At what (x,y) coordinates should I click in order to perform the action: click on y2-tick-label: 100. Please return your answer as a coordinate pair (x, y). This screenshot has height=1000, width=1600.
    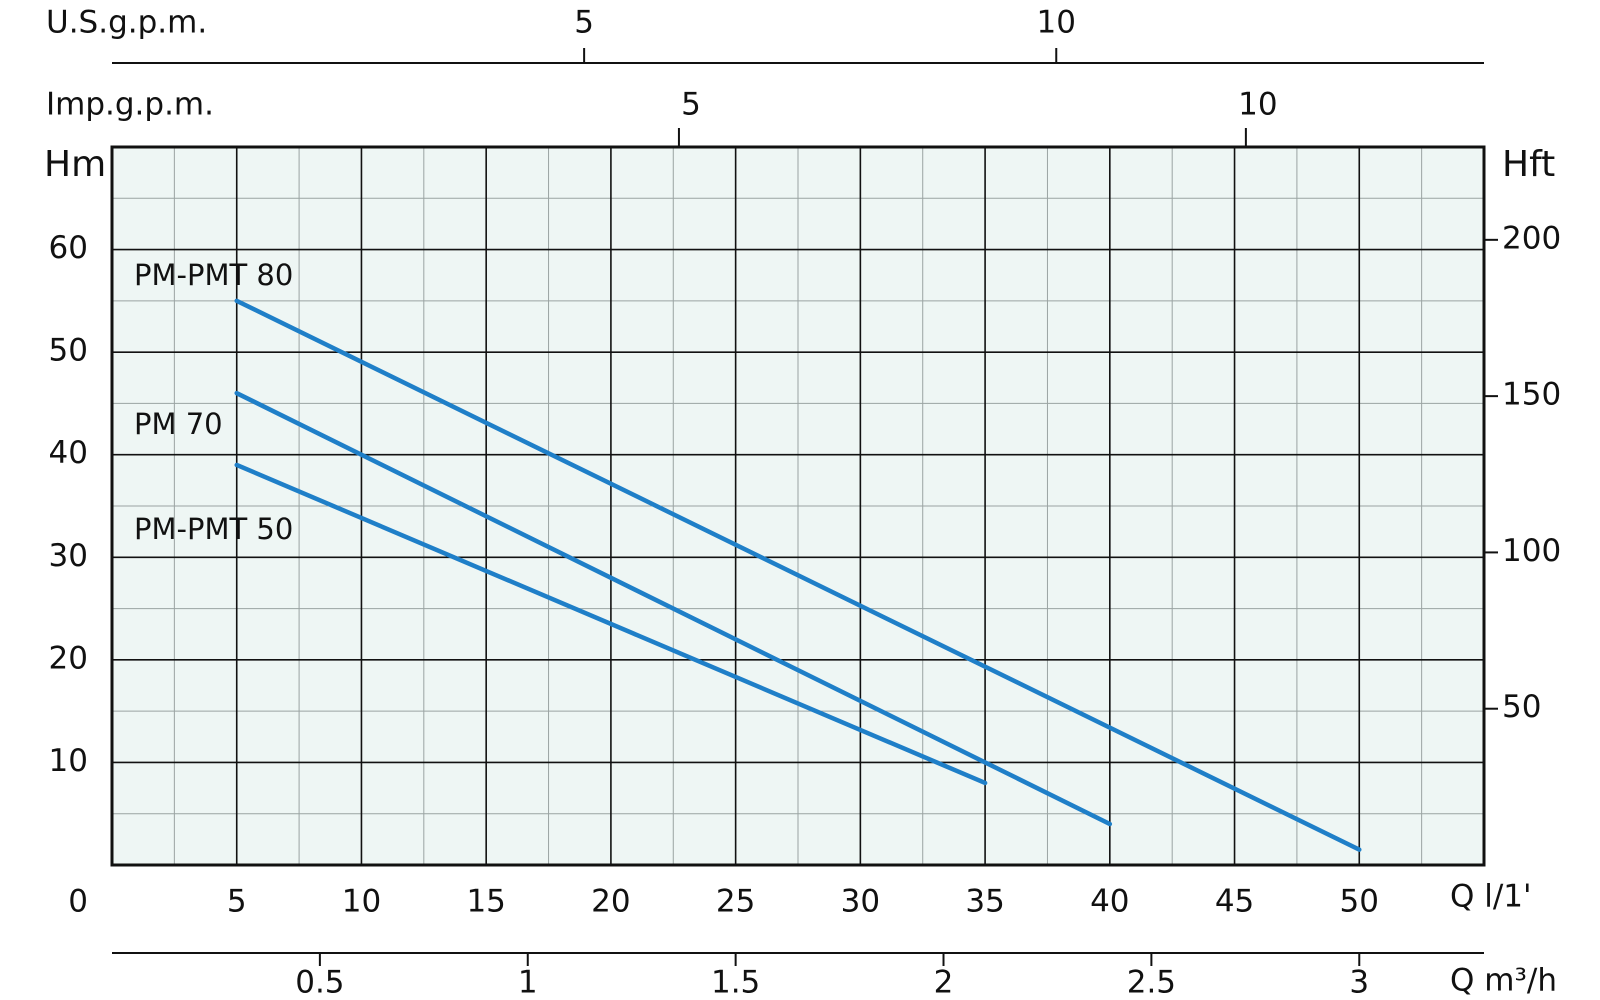
    Looking at the image, I should click on (1531, 551).